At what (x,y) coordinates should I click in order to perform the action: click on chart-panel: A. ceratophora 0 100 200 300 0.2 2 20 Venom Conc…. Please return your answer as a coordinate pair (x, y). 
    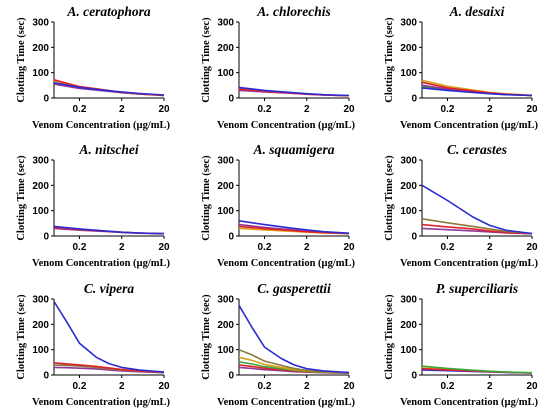
    Looking at the image, I should click on (93, 67).